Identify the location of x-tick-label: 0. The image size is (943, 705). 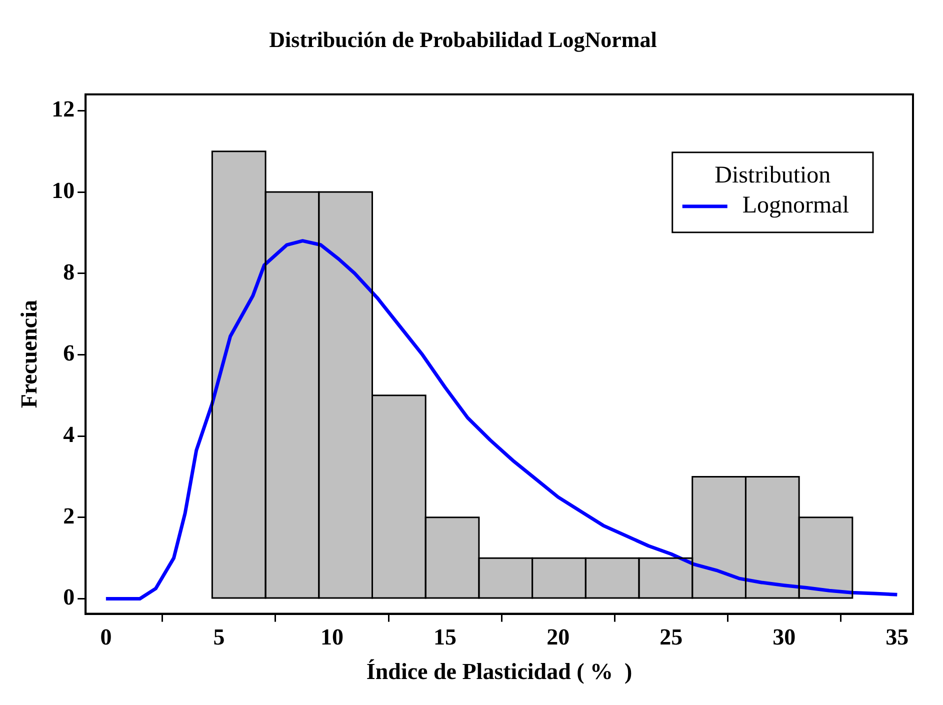
(106, 637).